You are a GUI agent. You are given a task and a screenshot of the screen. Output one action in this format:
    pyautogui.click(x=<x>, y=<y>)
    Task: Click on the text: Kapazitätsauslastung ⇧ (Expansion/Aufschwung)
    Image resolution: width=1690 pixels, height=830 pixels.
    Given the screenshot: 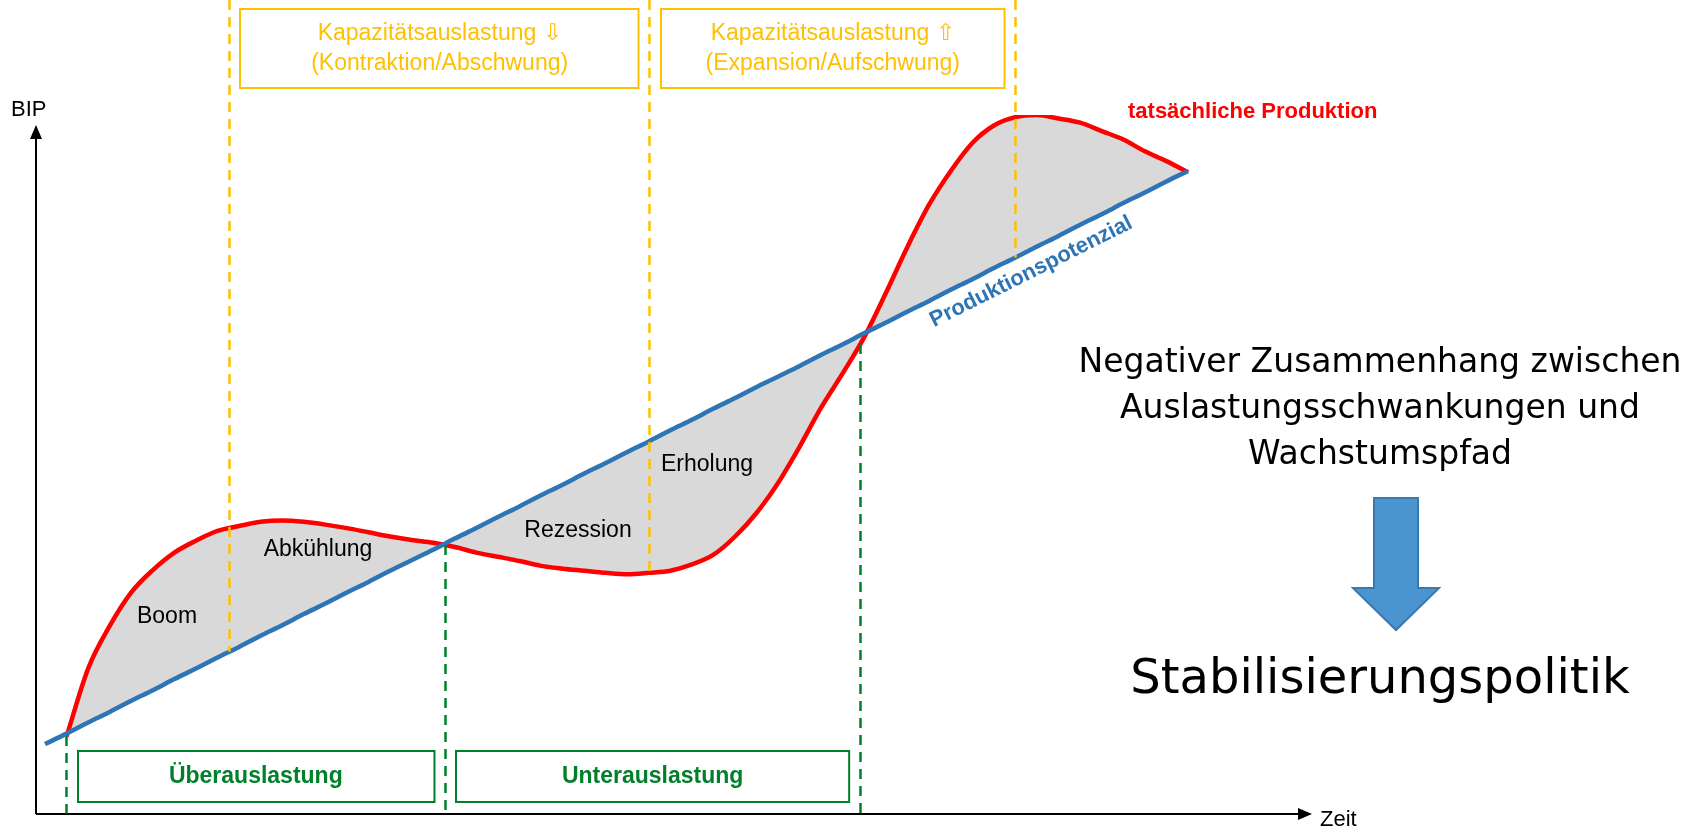 What is the action you would take?
    pyautogui.click(x=832, y=46)
    